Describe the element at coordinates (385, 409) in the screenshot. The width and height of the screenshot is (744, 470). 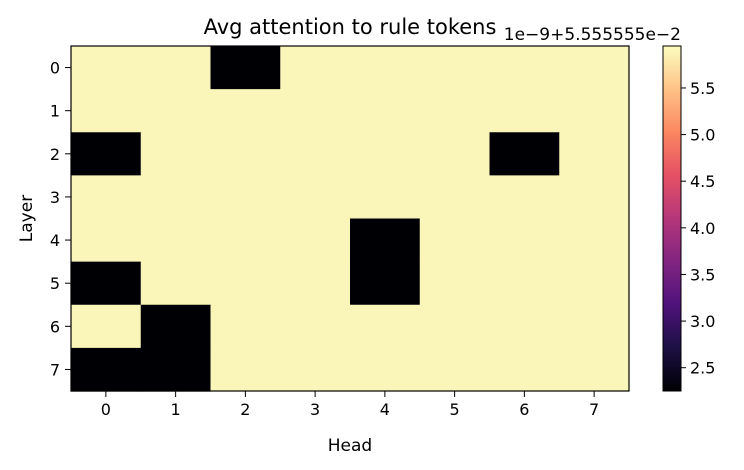
I see `x-tick-label: 4` at that location.